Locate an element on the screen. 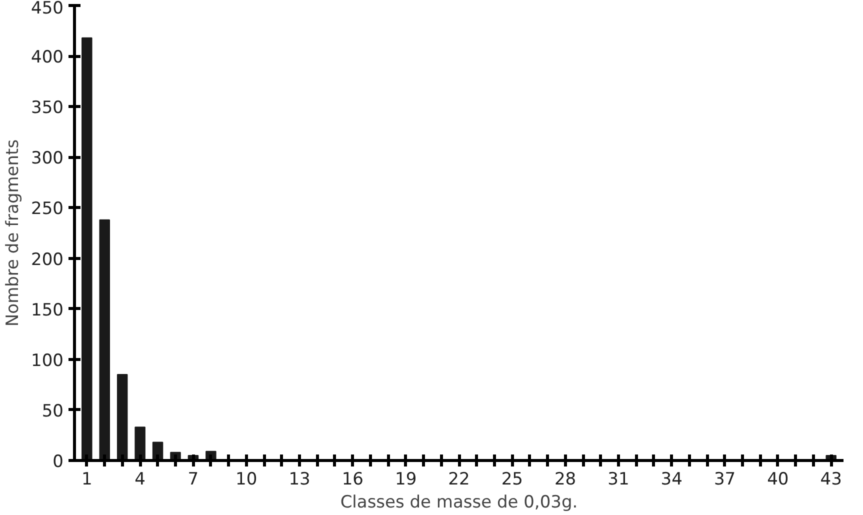 This screenshot has width=863, height=515. x-tick-label: 16 is located at coordinates (353, 480).